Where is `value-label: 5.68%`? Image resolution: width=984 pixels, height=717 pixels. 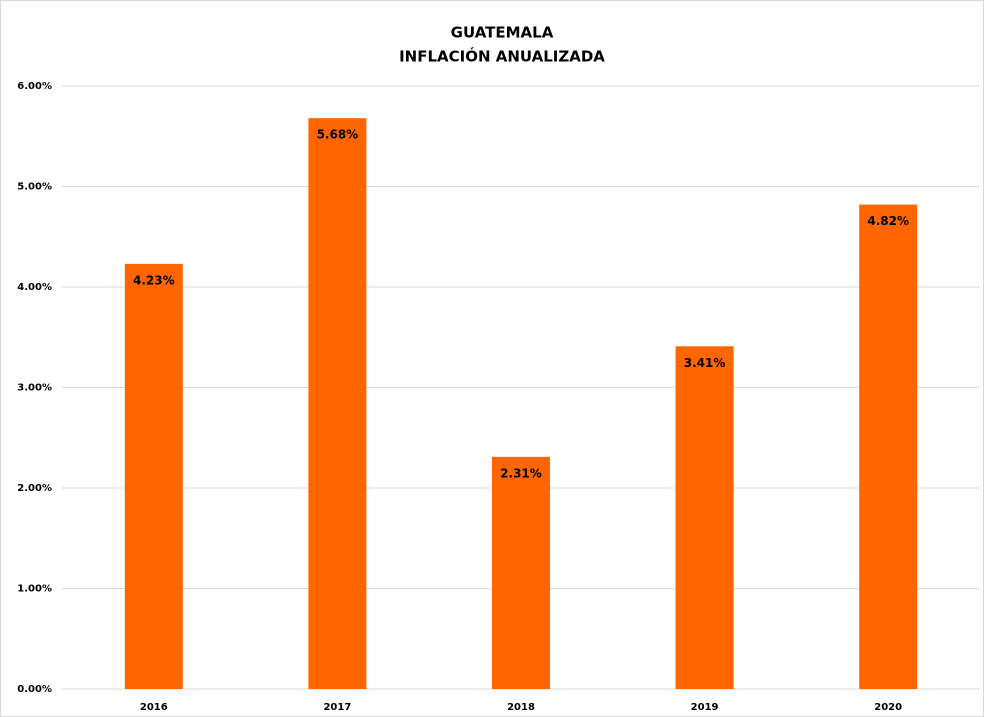 value-label: 5.68% is located at coordinates (338, 135).